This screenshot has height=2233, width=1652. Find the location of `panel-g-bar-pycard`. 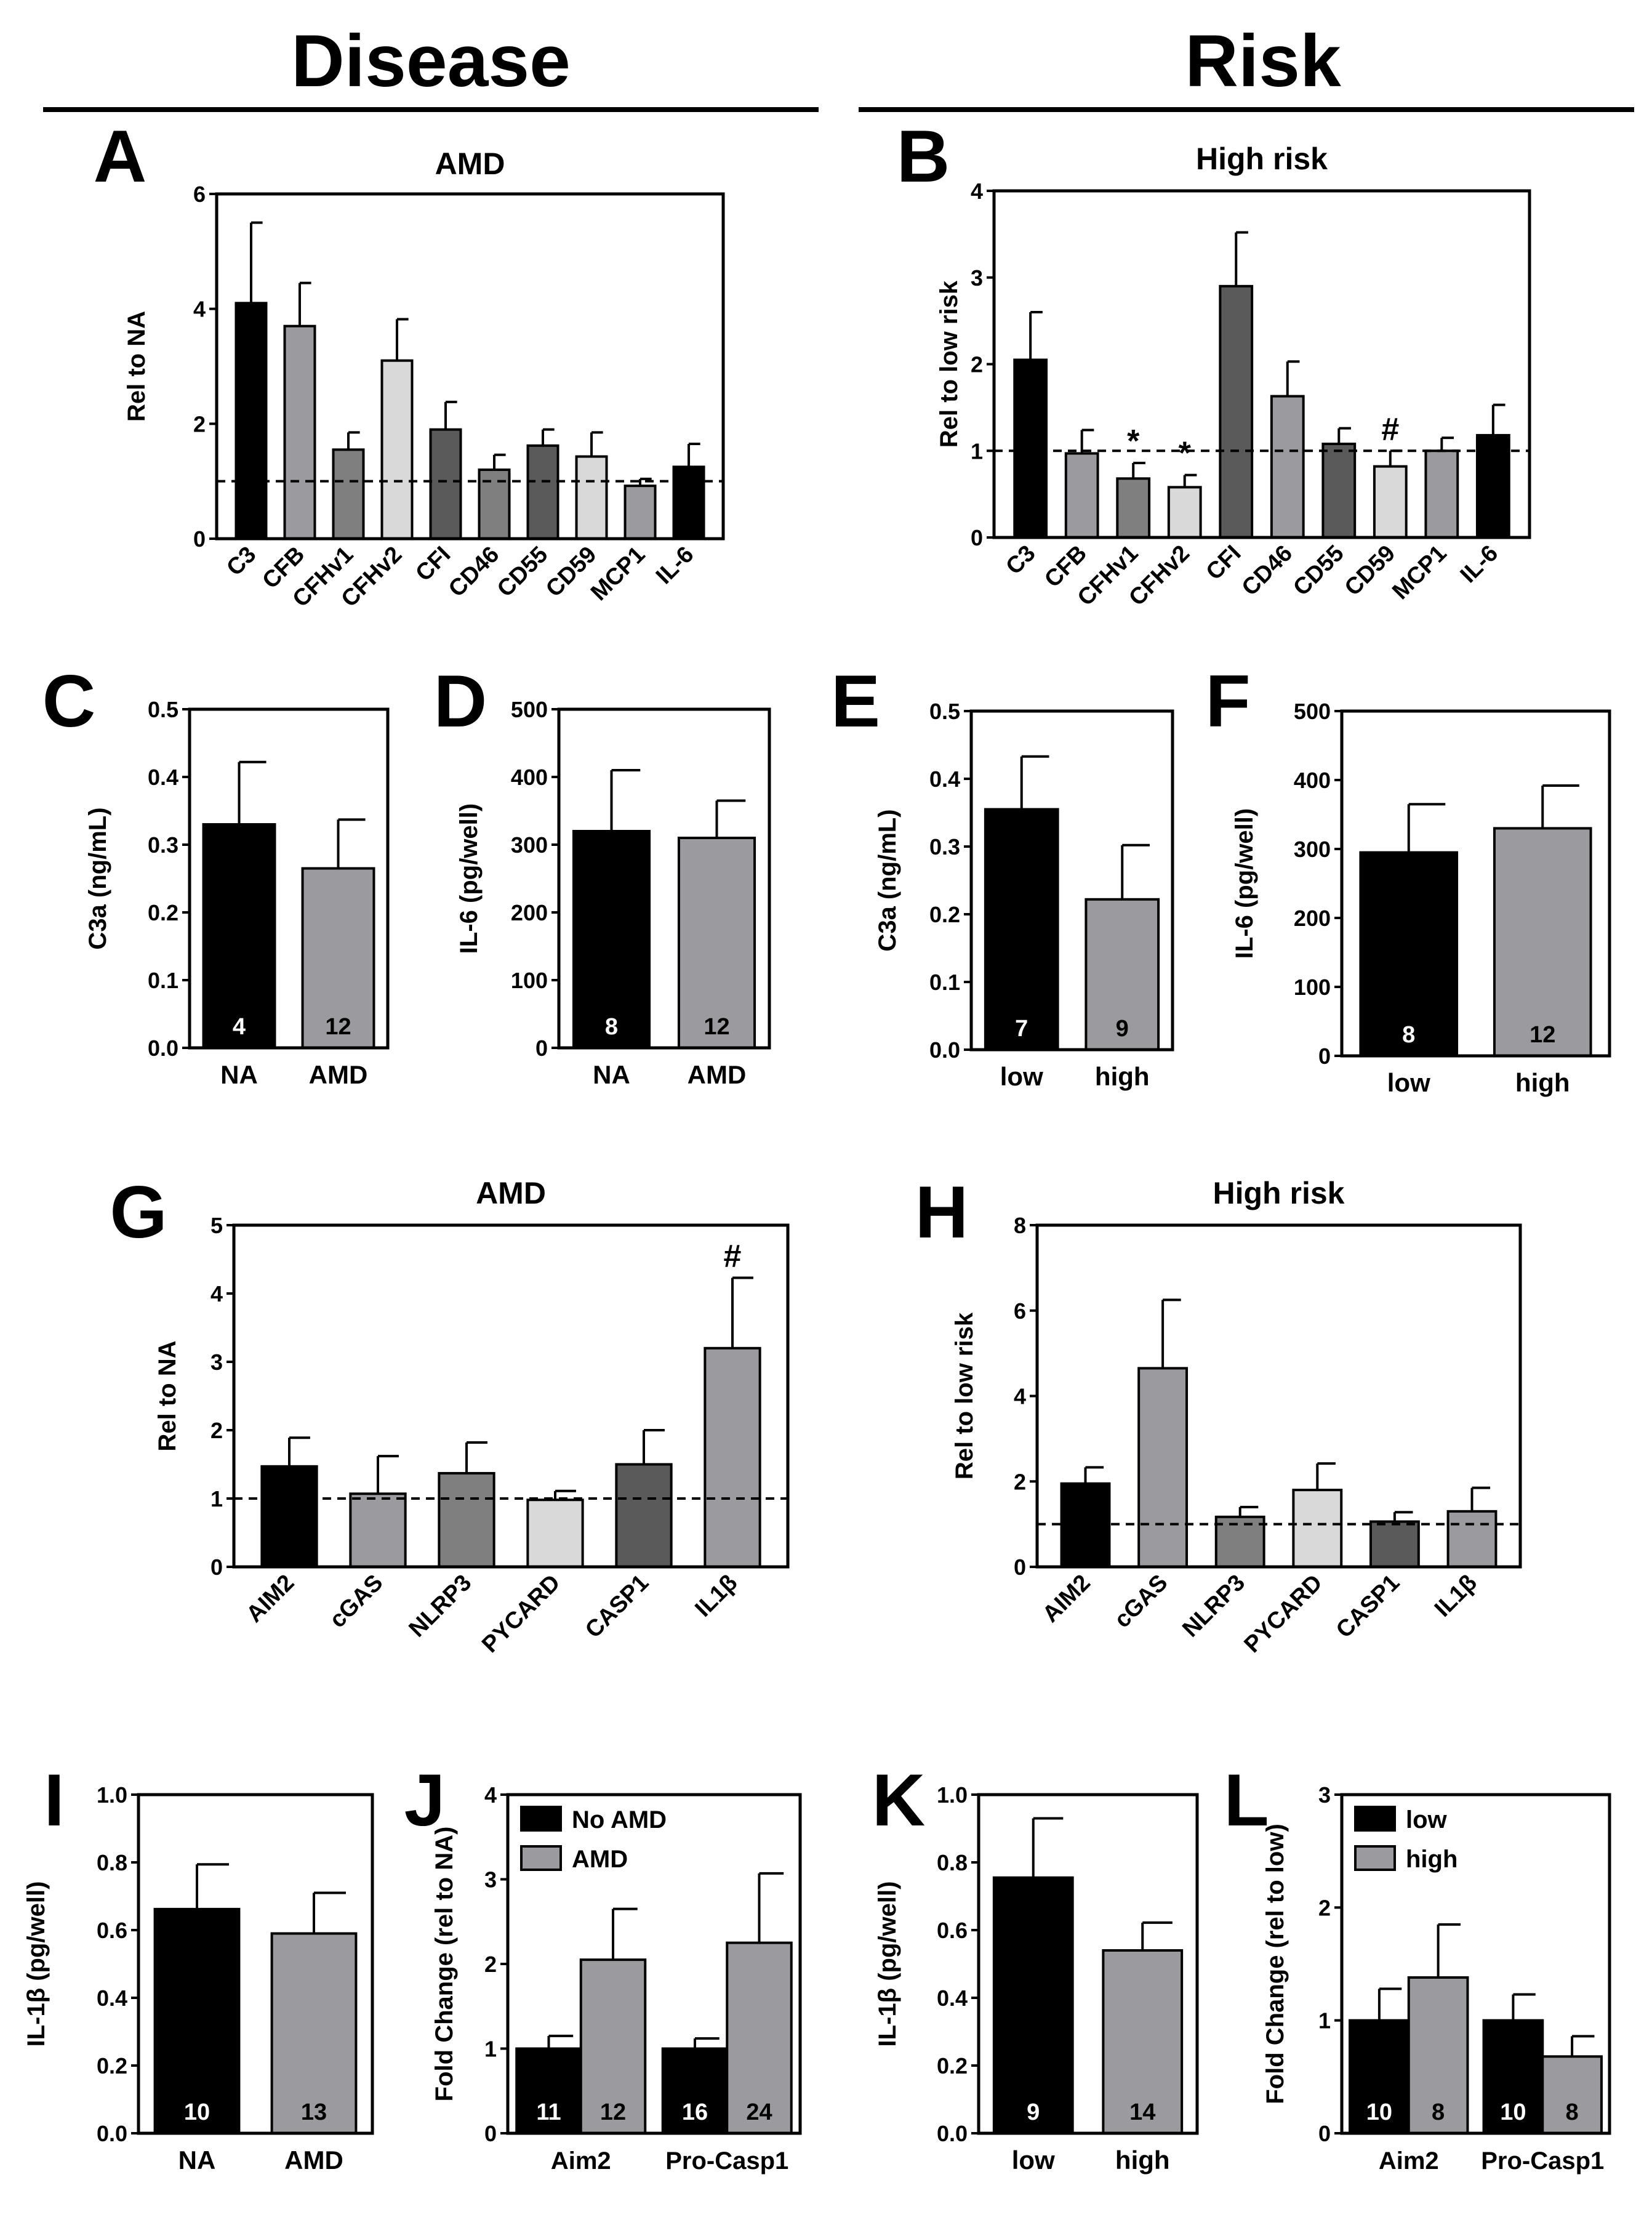

panel-g-bar-pycard is located at coordinates (555, 1534).